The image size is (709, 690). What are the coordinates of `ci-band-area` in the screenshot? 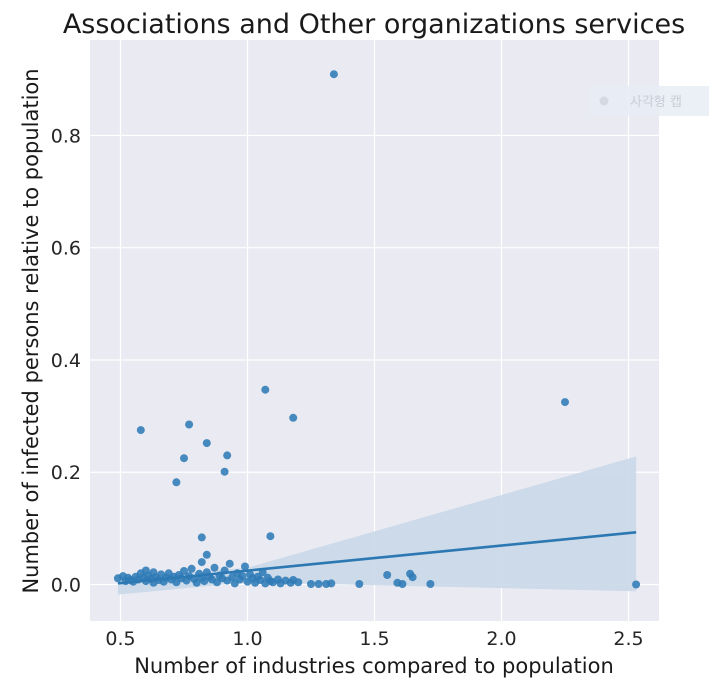 It's located at (377, 525).